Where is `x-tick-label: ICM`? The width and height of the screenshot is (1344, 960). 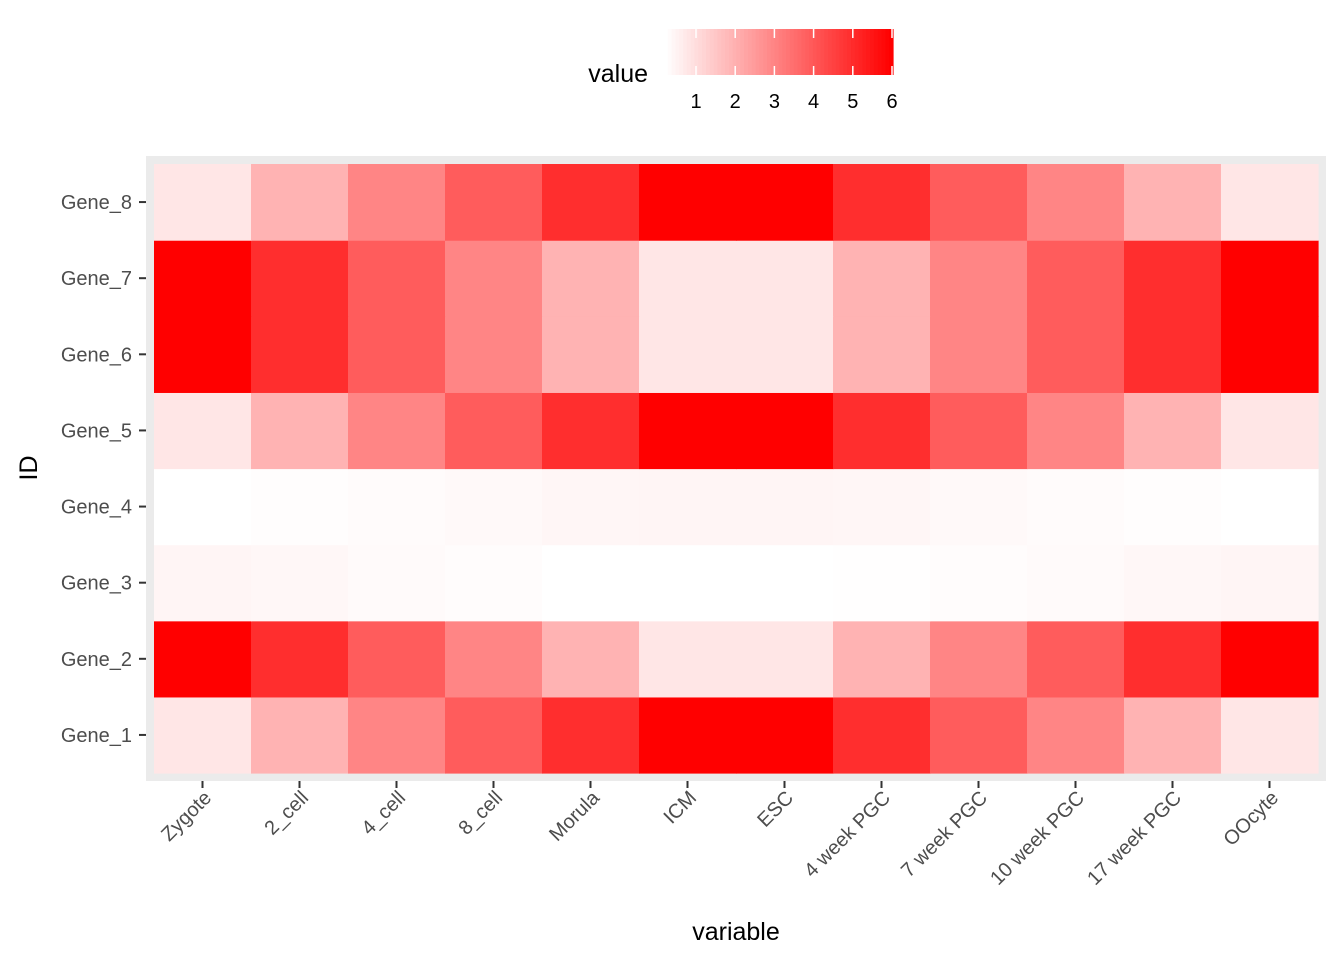
x-tick-label: ICM is located at coordinates (680, 807).